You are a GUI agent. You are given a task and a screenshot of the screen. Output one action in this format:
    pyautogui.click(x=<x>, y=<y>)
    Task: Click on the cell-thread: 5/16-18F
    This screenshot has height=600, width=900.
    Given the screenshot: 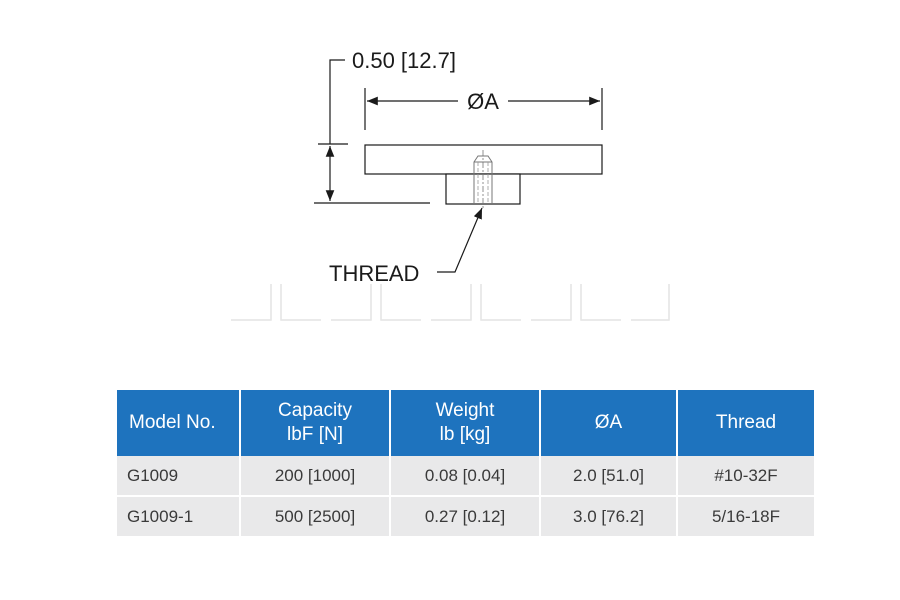 What is the action you would take?
    pyautogui.click(x=745, y=516)
    